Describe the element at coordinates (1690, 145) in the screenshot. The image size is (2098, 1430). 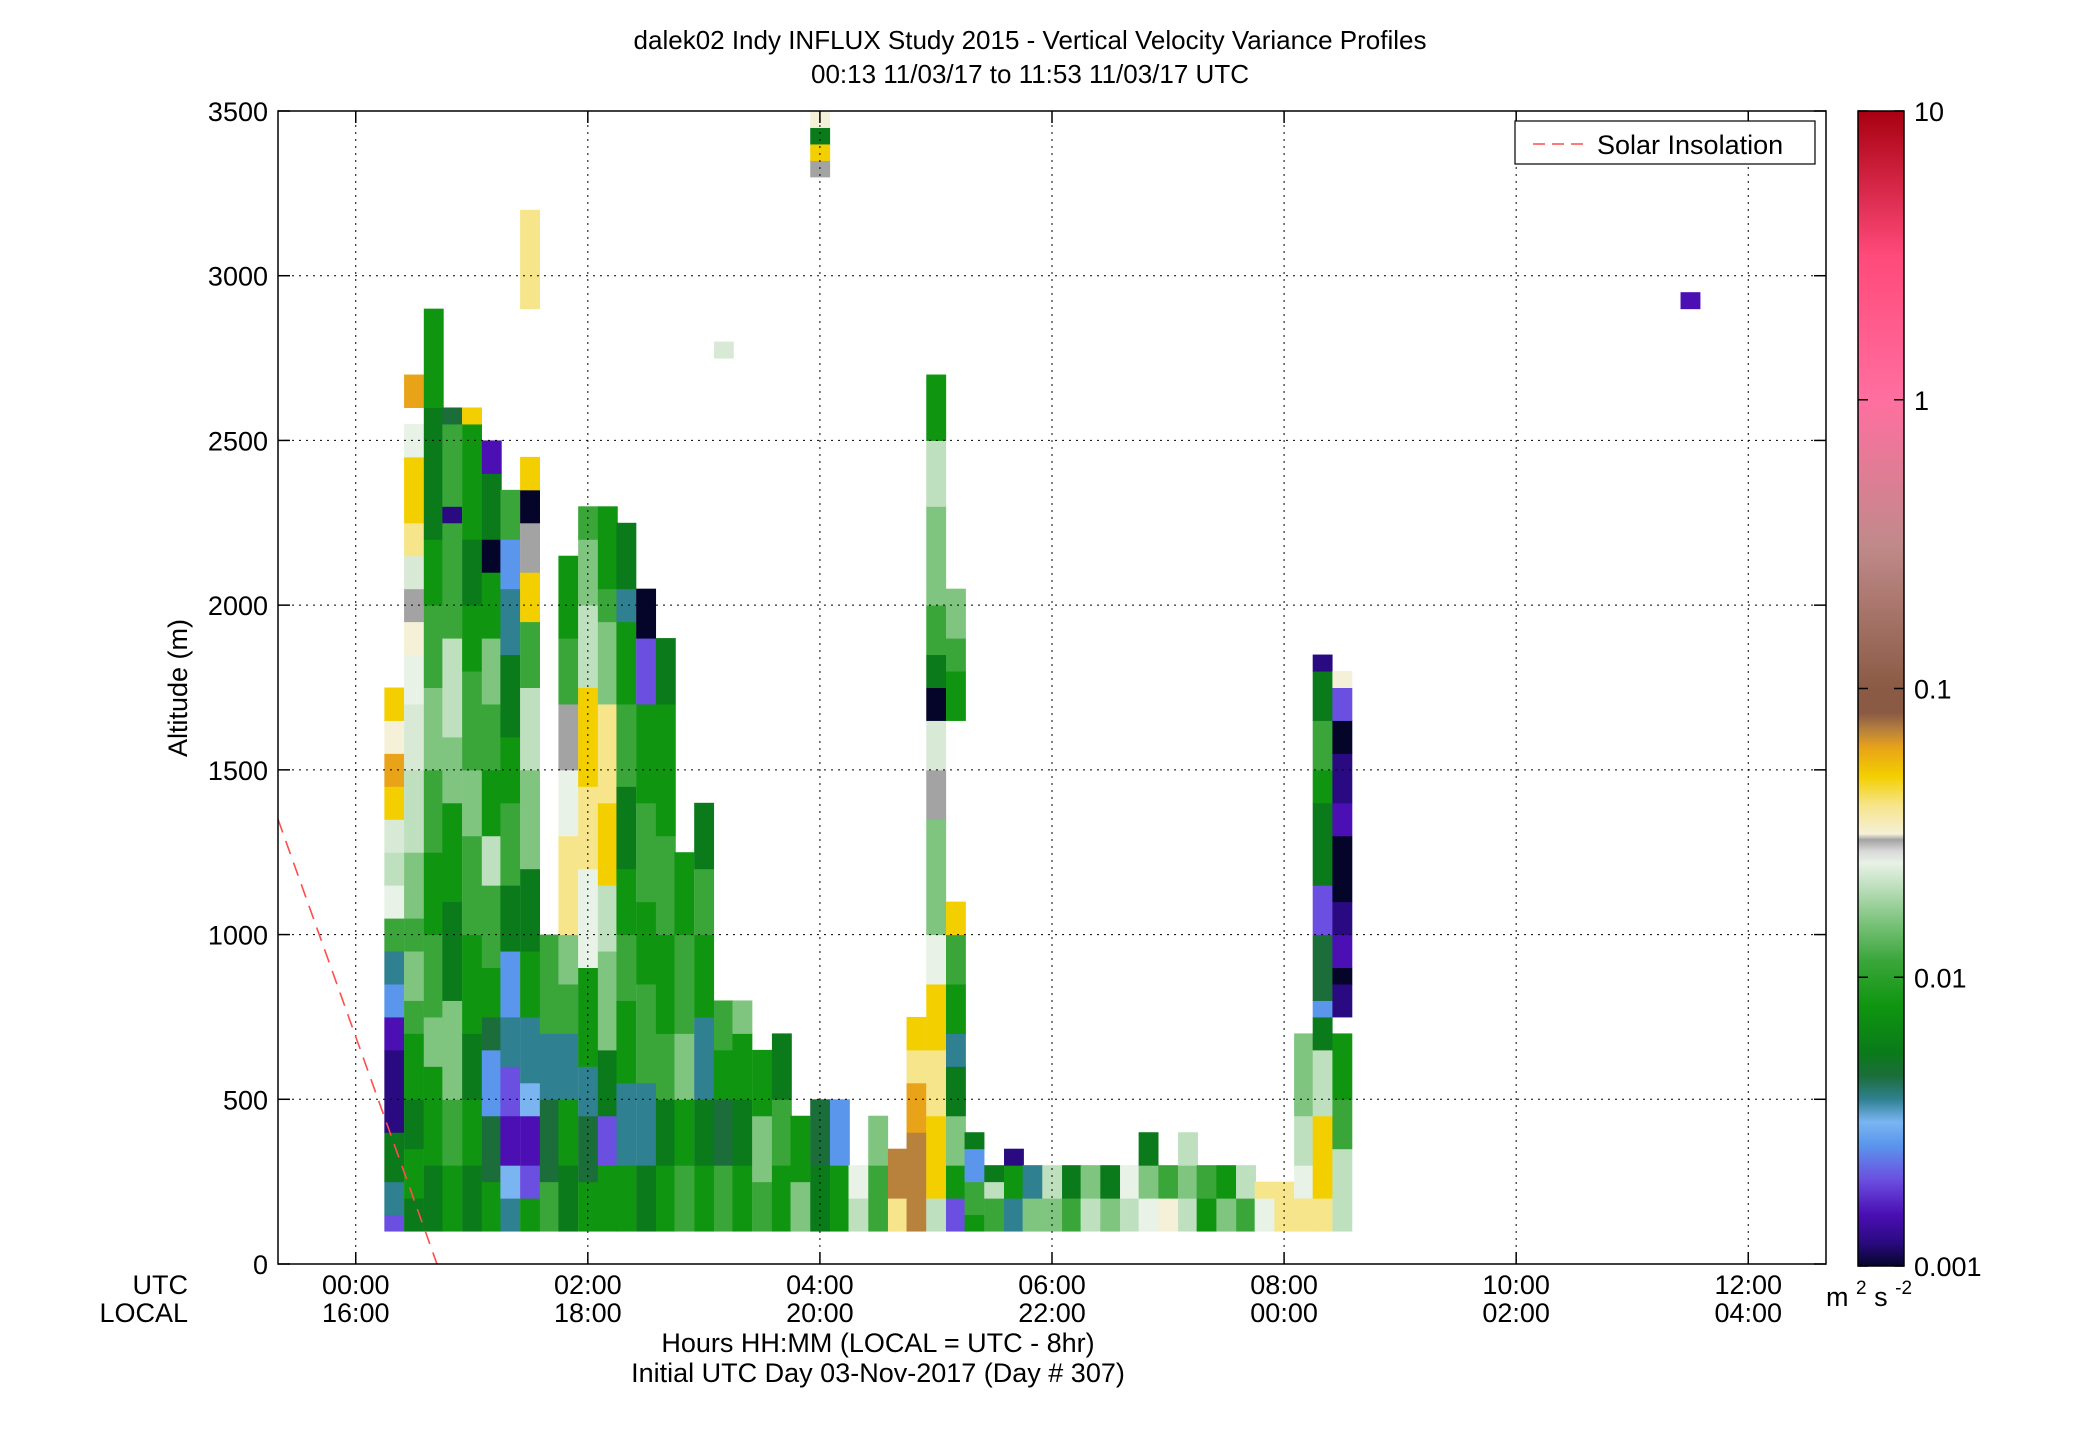
I see `legend-solar-label: Solar Insolation` at that location.